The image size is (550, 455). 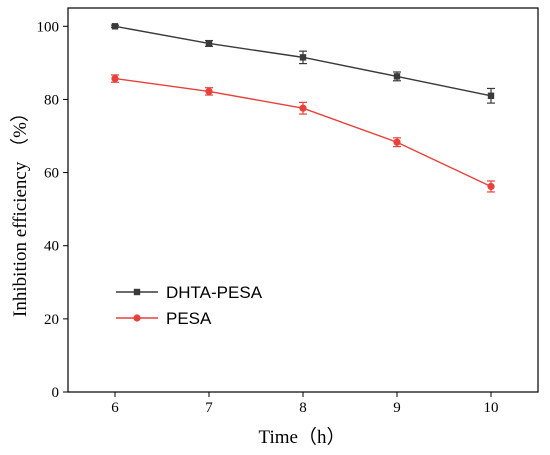 I want to click on y-tick-label: 80, so click(x=51, y=100).